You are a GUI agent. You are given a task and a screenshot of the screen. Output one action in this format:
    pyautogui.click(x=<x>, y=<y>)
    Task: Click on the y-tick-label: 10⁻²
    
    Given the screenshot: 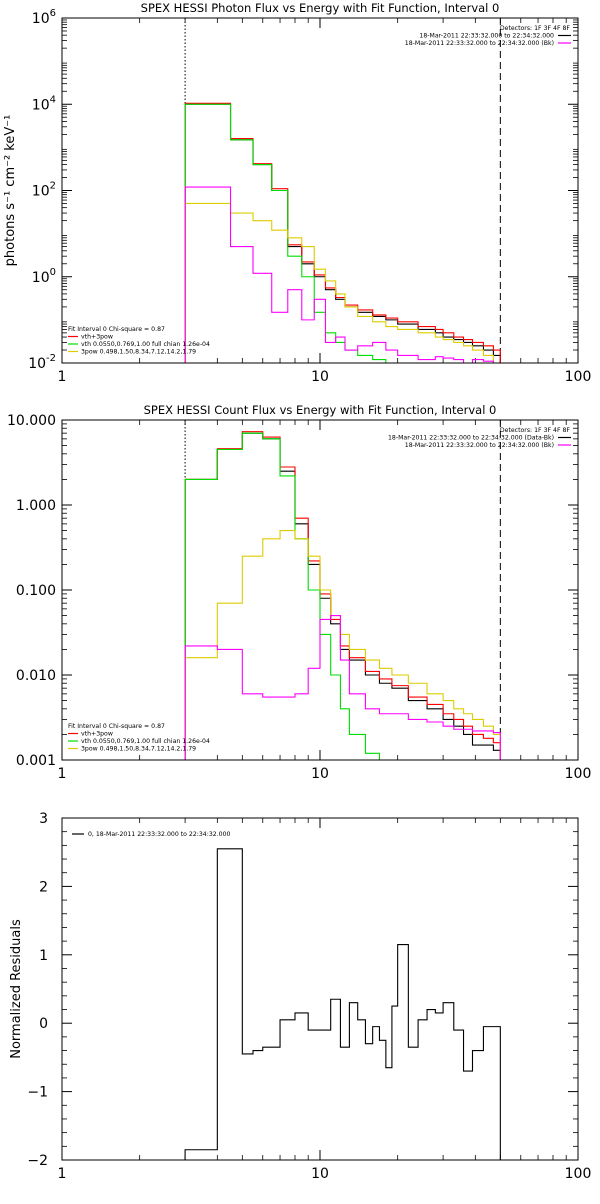 What is the action you would take?
    pyautogui.click(x=42, y=362)
    